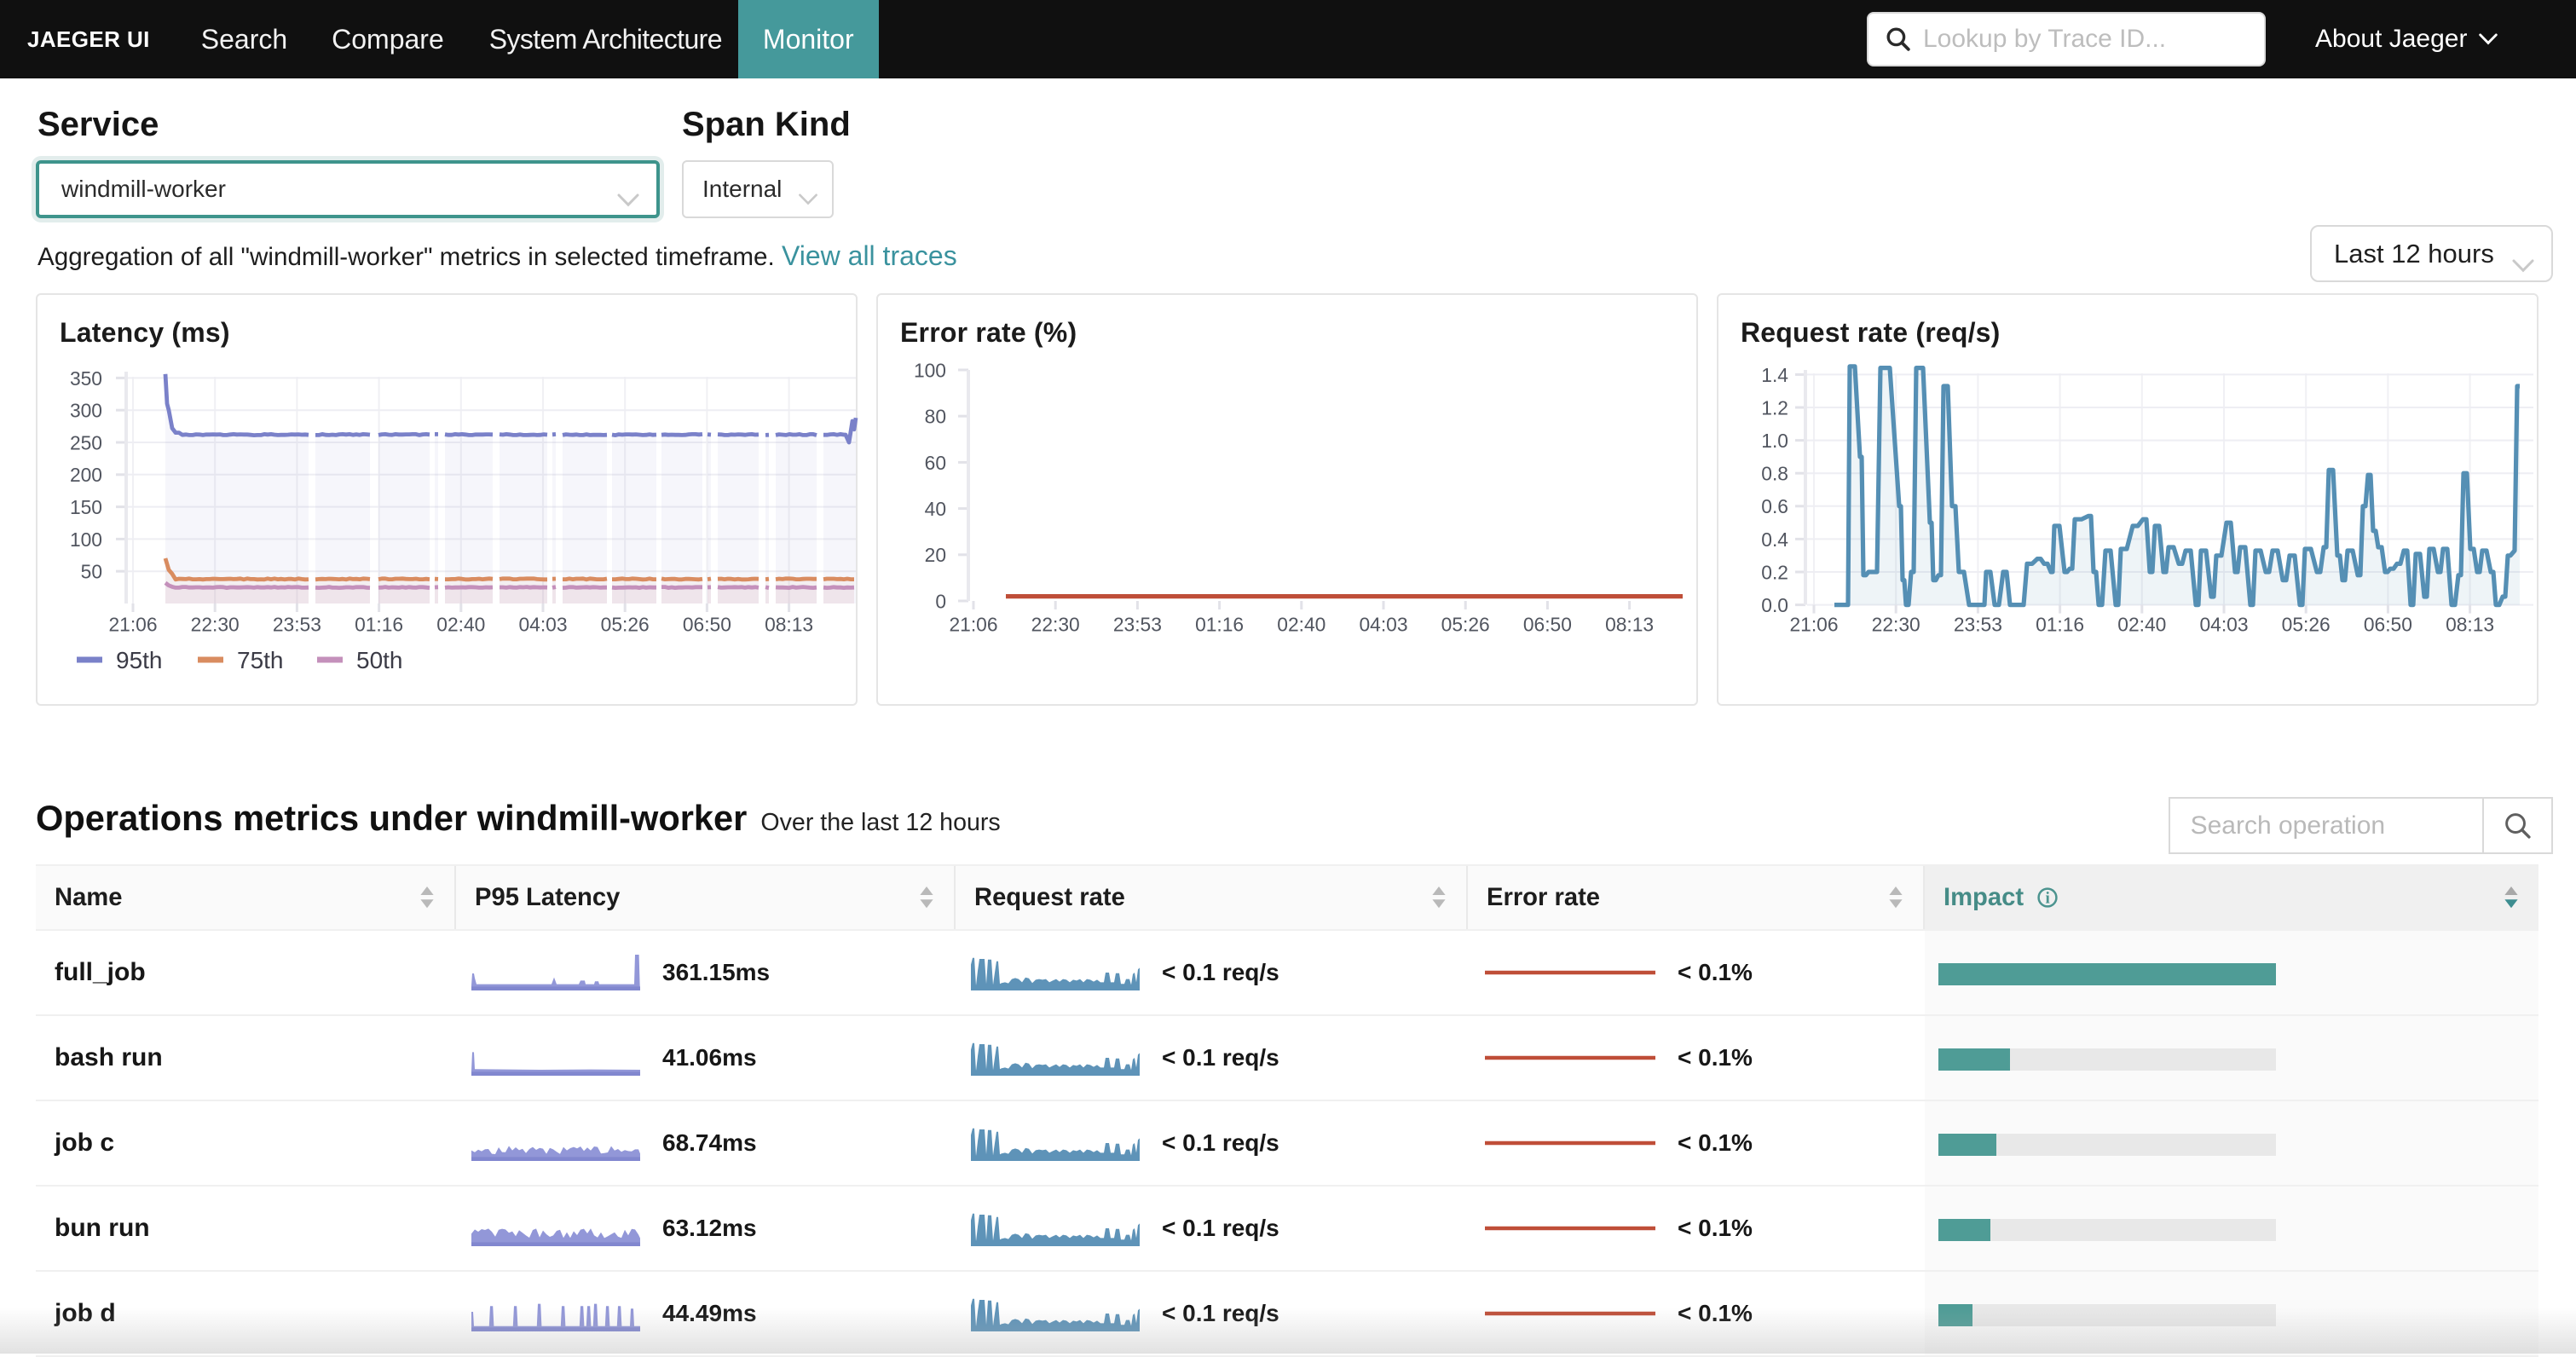 This screenshot has width=2576, height=1357. I want to click on svg-text: 20, so click(935, 555).